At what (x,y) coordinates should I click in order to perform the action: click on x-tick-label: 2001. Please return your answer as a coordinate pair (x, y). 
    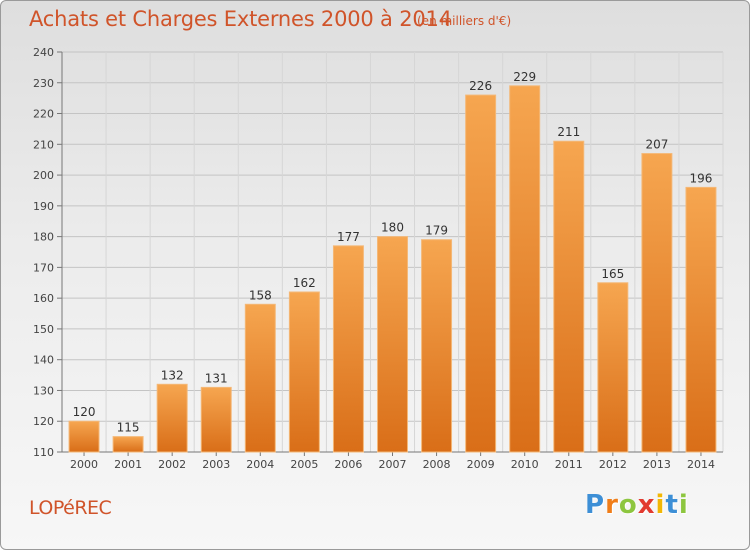
    Looking at the image, I should click on (128, 464).